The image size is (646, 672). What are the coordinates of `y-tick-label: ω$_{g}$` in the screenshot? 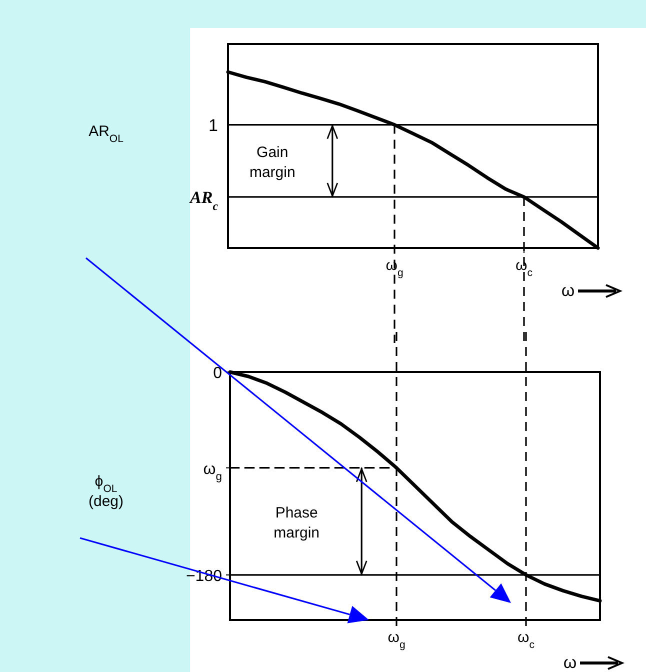 It's located at (212, 471).